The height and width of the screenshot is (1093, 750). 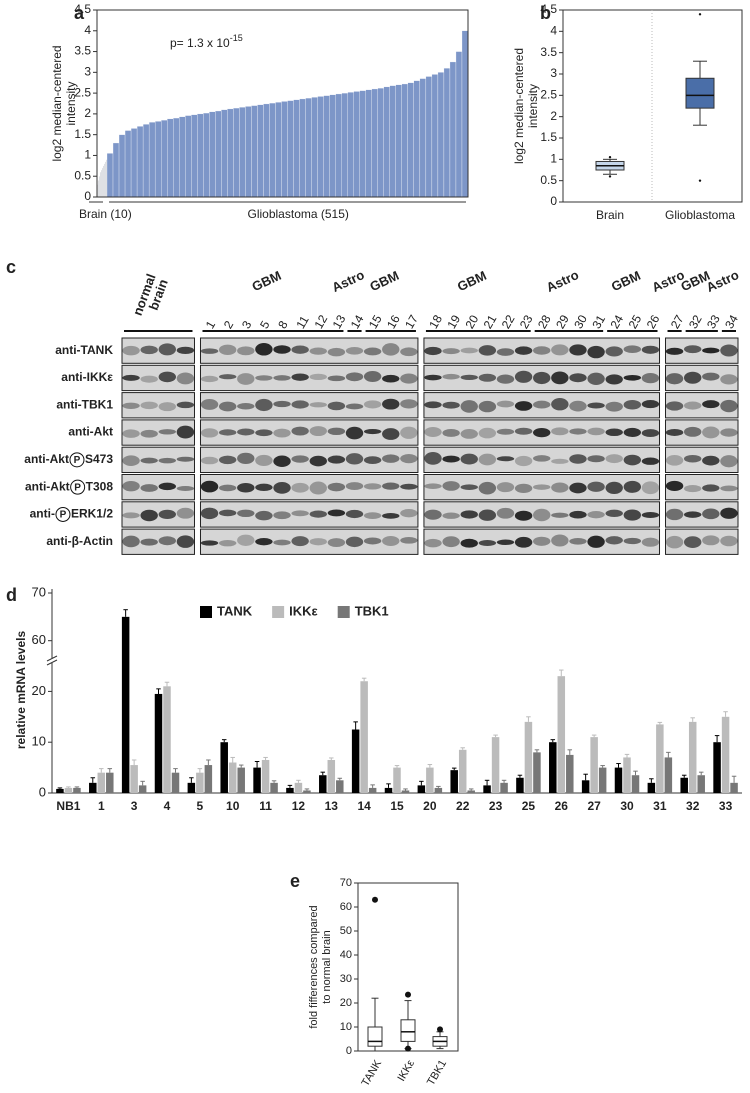 What do you see at coordinates (548, 137) in the screenshot?
I see `y-tick-label: 1.5` at bounding box center [548, 137].